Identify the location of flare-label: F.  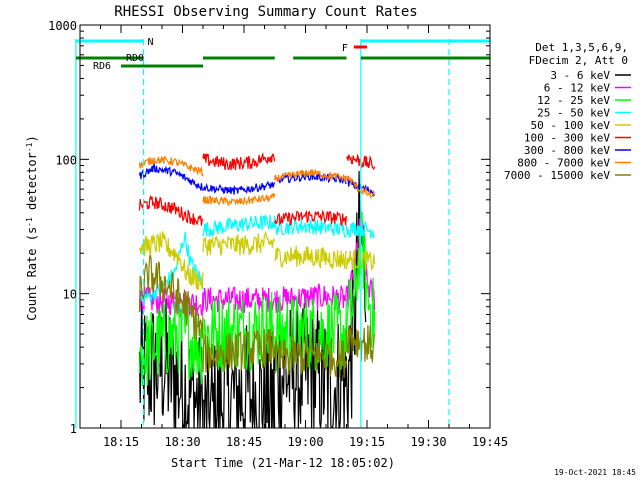
(345, 48).